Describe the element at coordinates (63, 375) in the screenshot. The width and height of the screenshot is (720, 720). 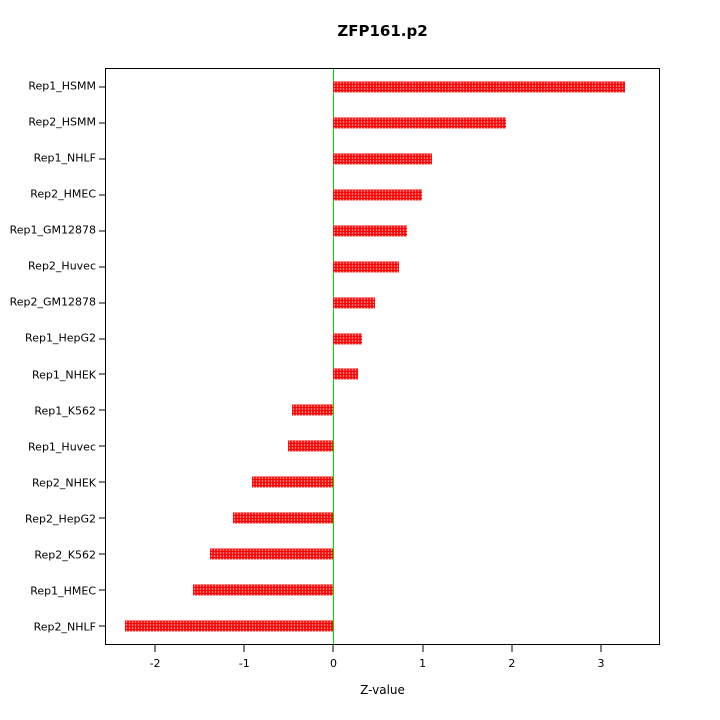
I see `y-axis-label: Rep1_NHEK` at that location.